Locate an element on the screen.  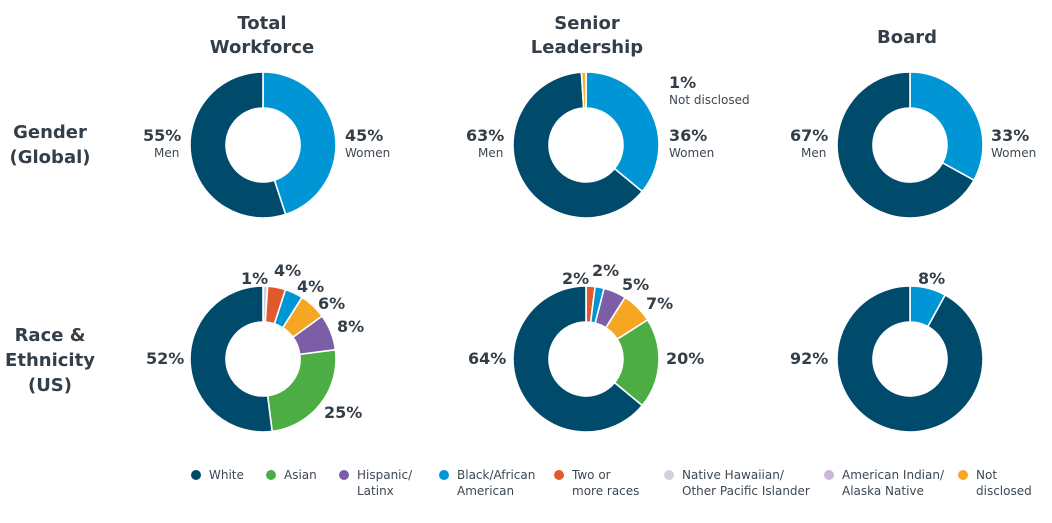
legend-item-two-or-more: Two or more races is located at coordinates (596, 483).